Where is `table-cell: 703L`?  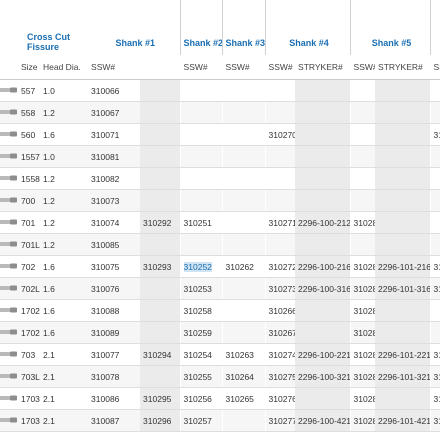
table-cell: 703L is located at coordinates (29, 376).